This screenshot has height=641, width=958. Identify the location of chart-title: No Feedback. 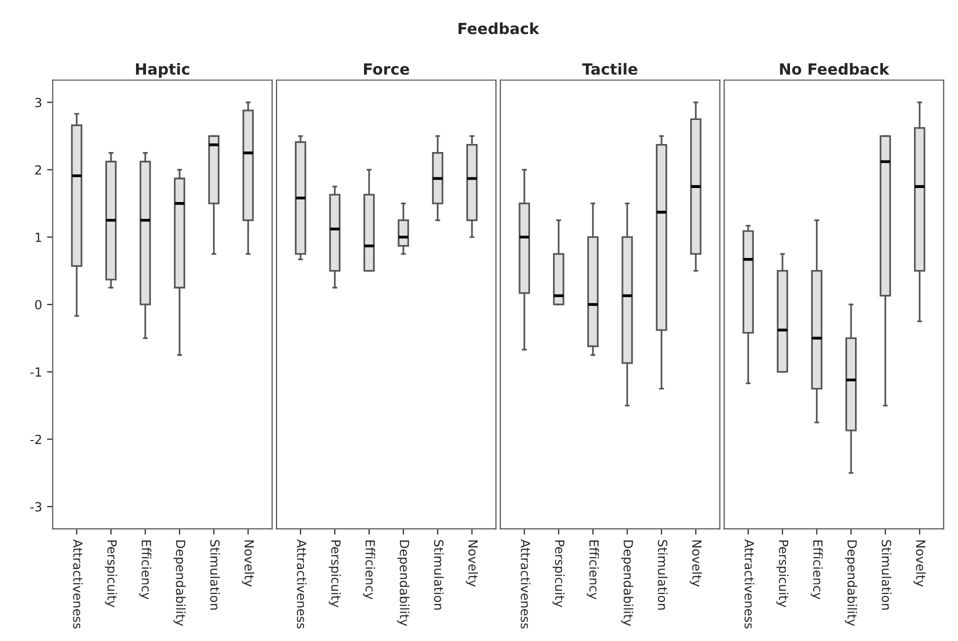
(835, 68).